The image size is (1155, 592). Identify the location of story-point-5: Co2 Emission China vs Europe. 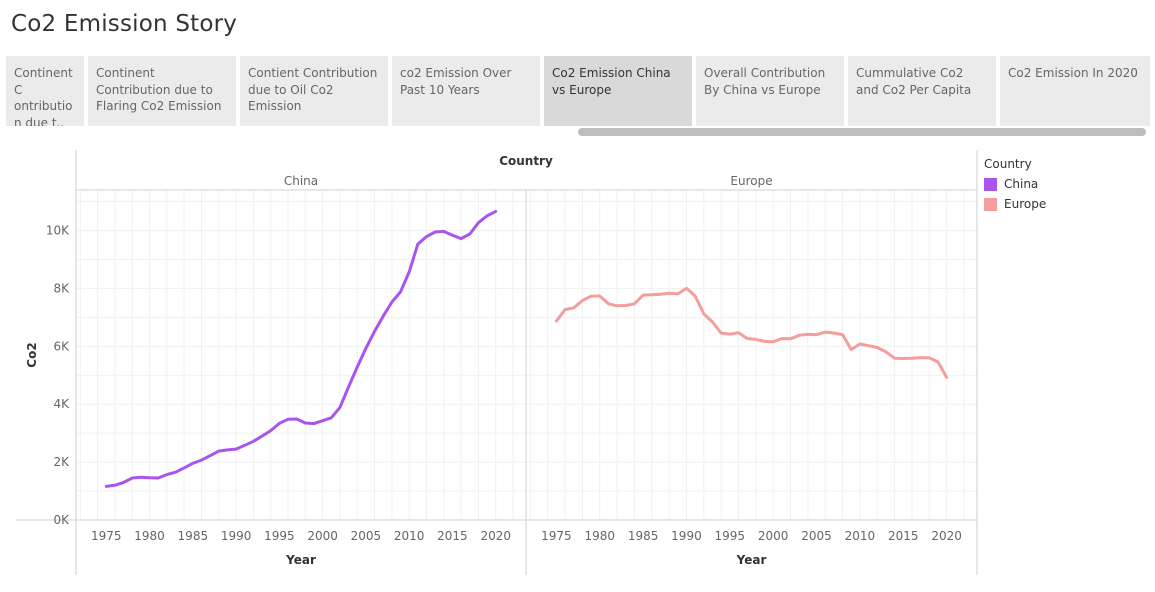
(618, 91).